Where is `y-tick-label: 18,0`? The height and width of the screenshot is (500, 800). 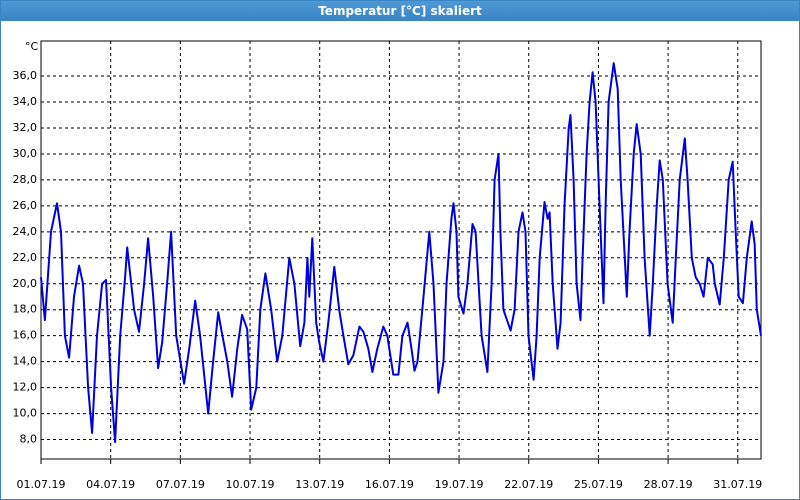 y-tick-label: 18,0 is located at coordinates (25, 309).